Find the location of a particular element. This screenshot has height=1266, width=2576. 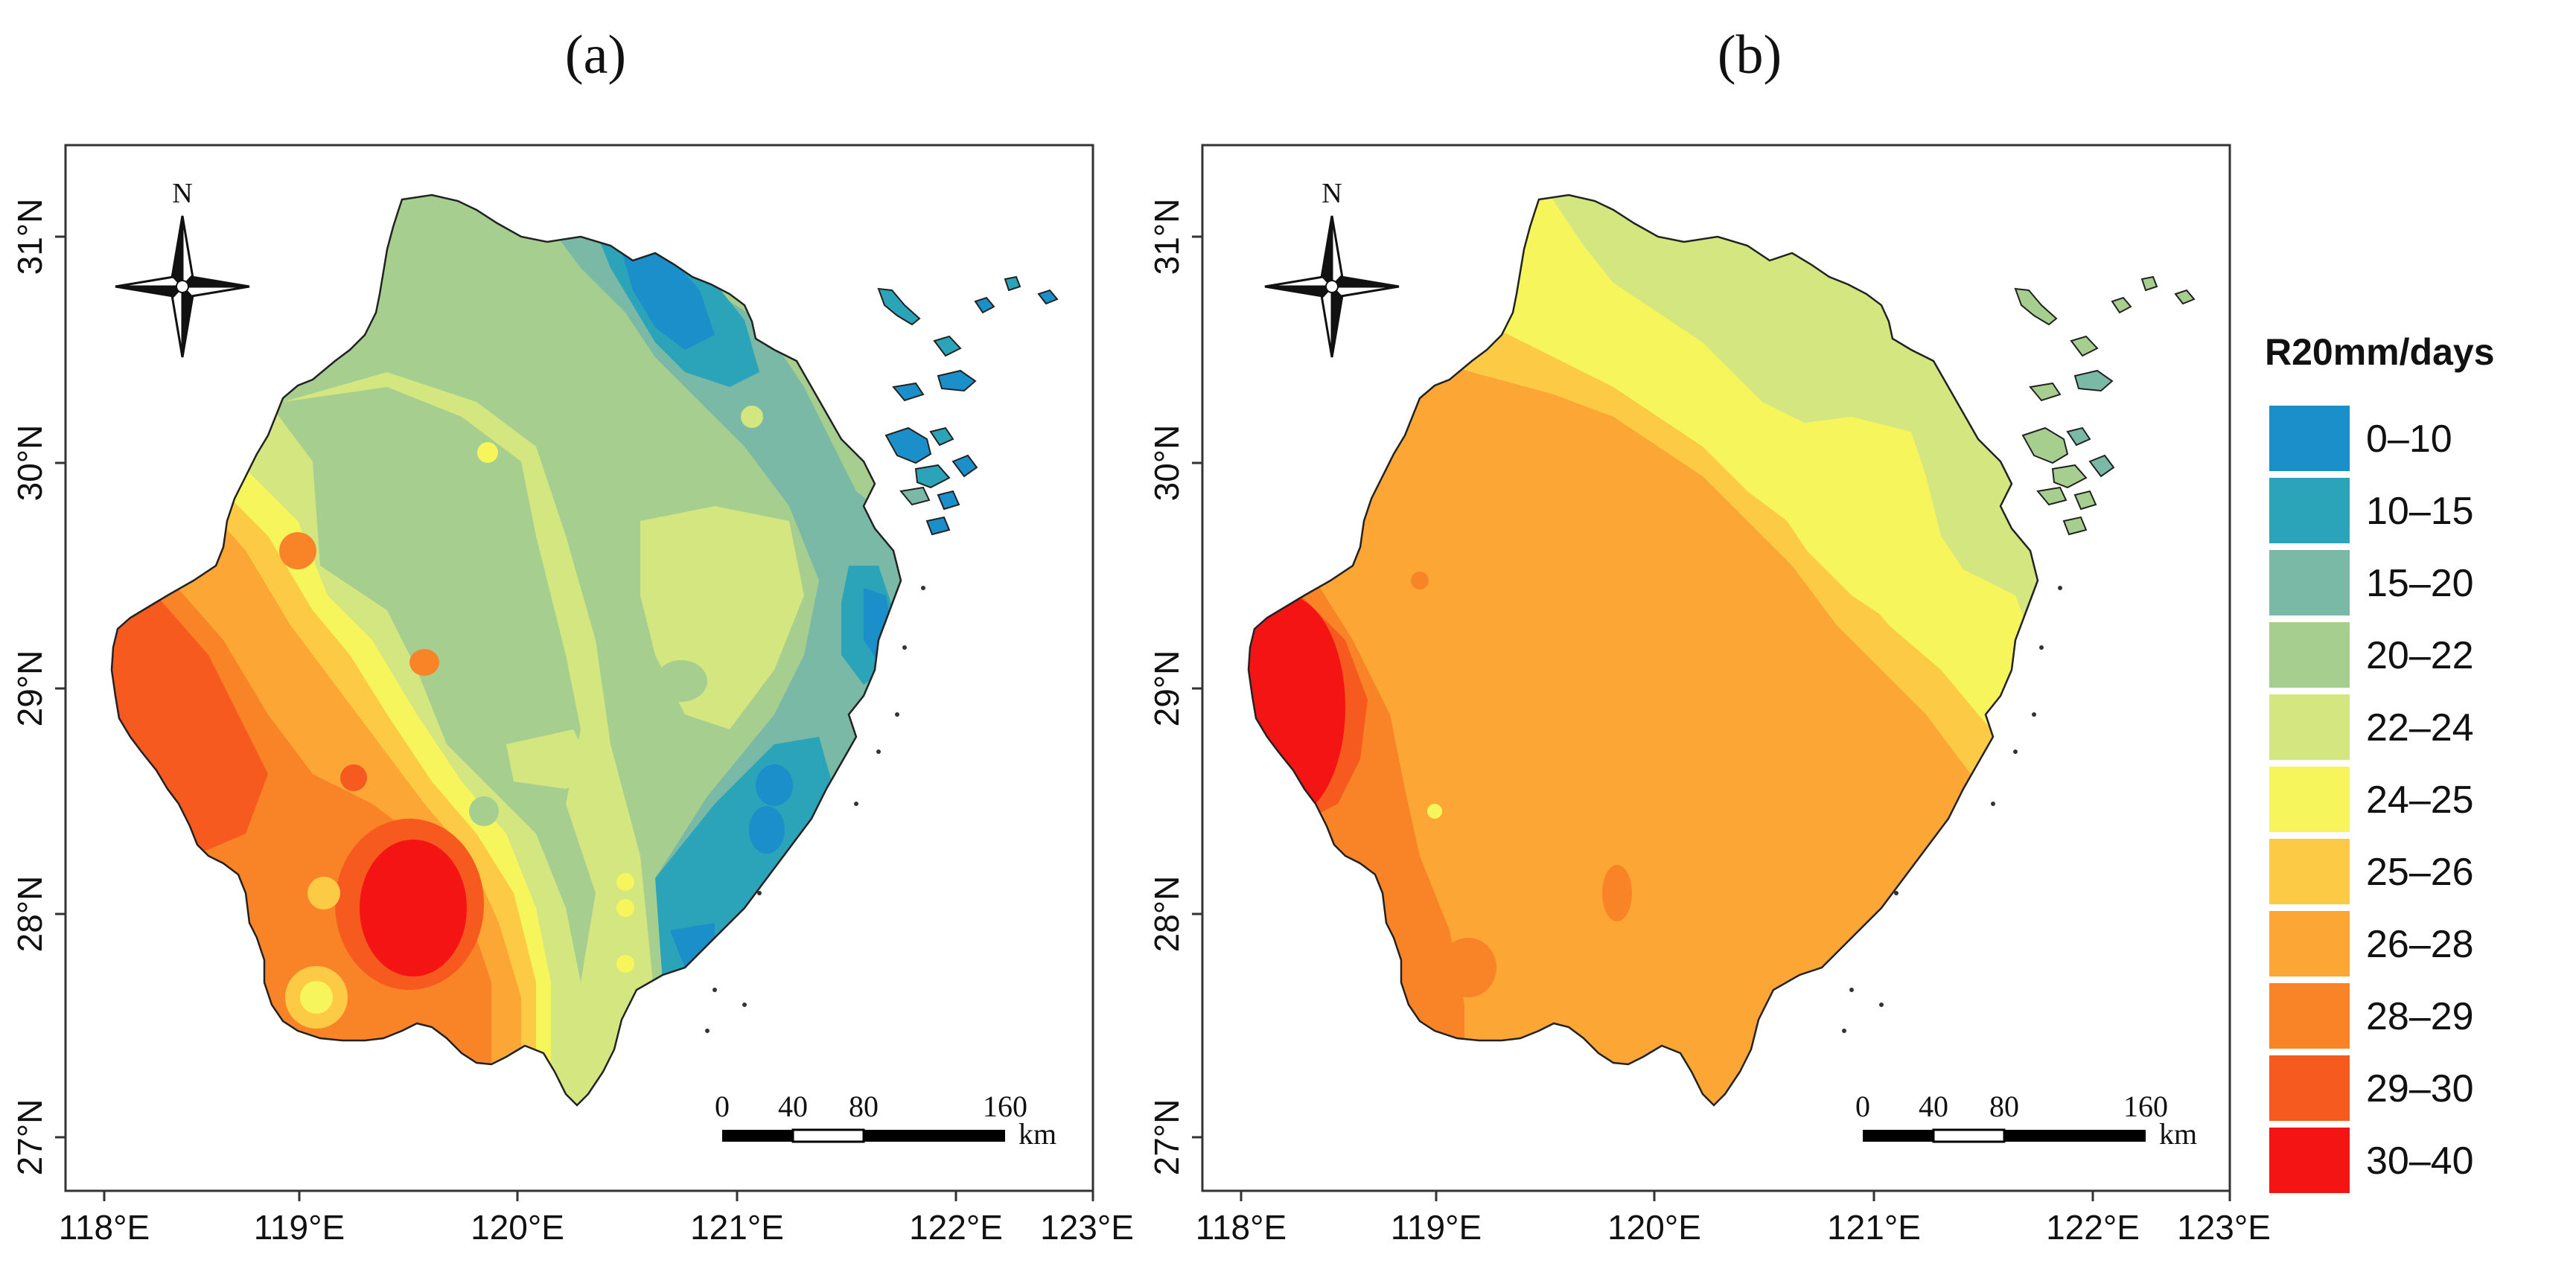

legend-label: 30–40 is located at coordinates (2420, 1161).